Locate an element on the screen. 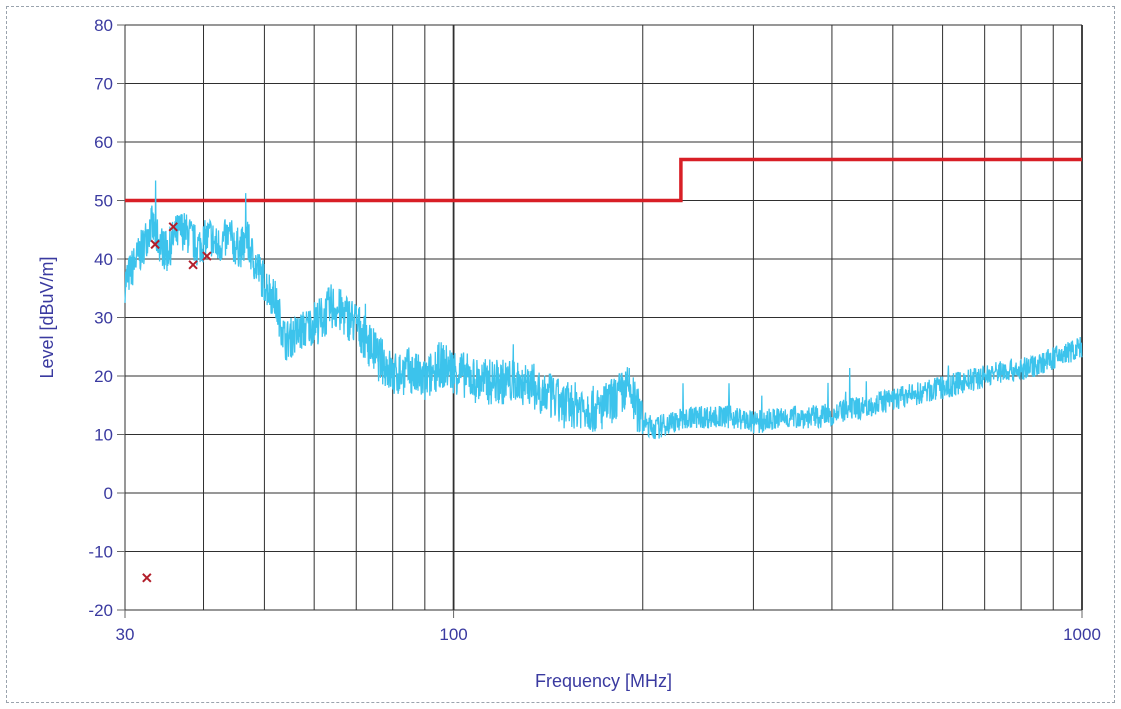  y-tick-label: 40 is located at coordinates (103, 259).